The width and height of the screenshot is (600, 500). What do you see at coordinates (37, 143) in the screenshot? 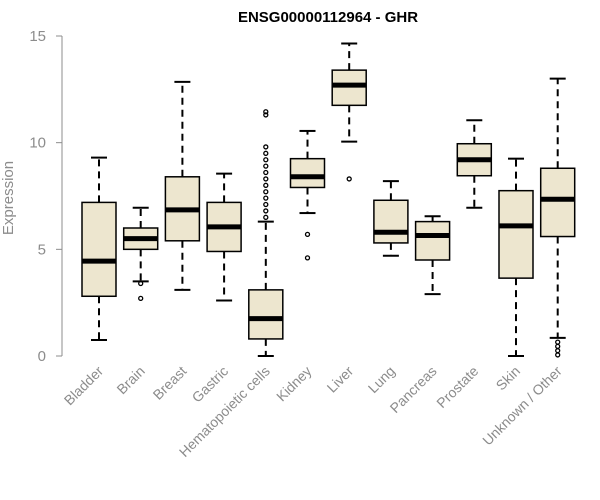
I see `y-tick-label-2: 10` at bounding box center [37, 143].